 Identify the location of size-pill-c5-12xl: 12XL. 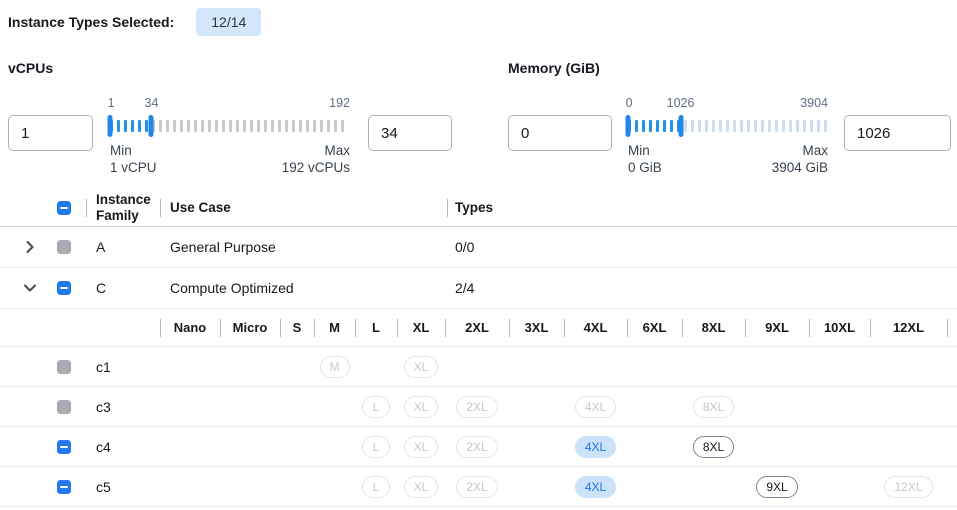
(908, 486).